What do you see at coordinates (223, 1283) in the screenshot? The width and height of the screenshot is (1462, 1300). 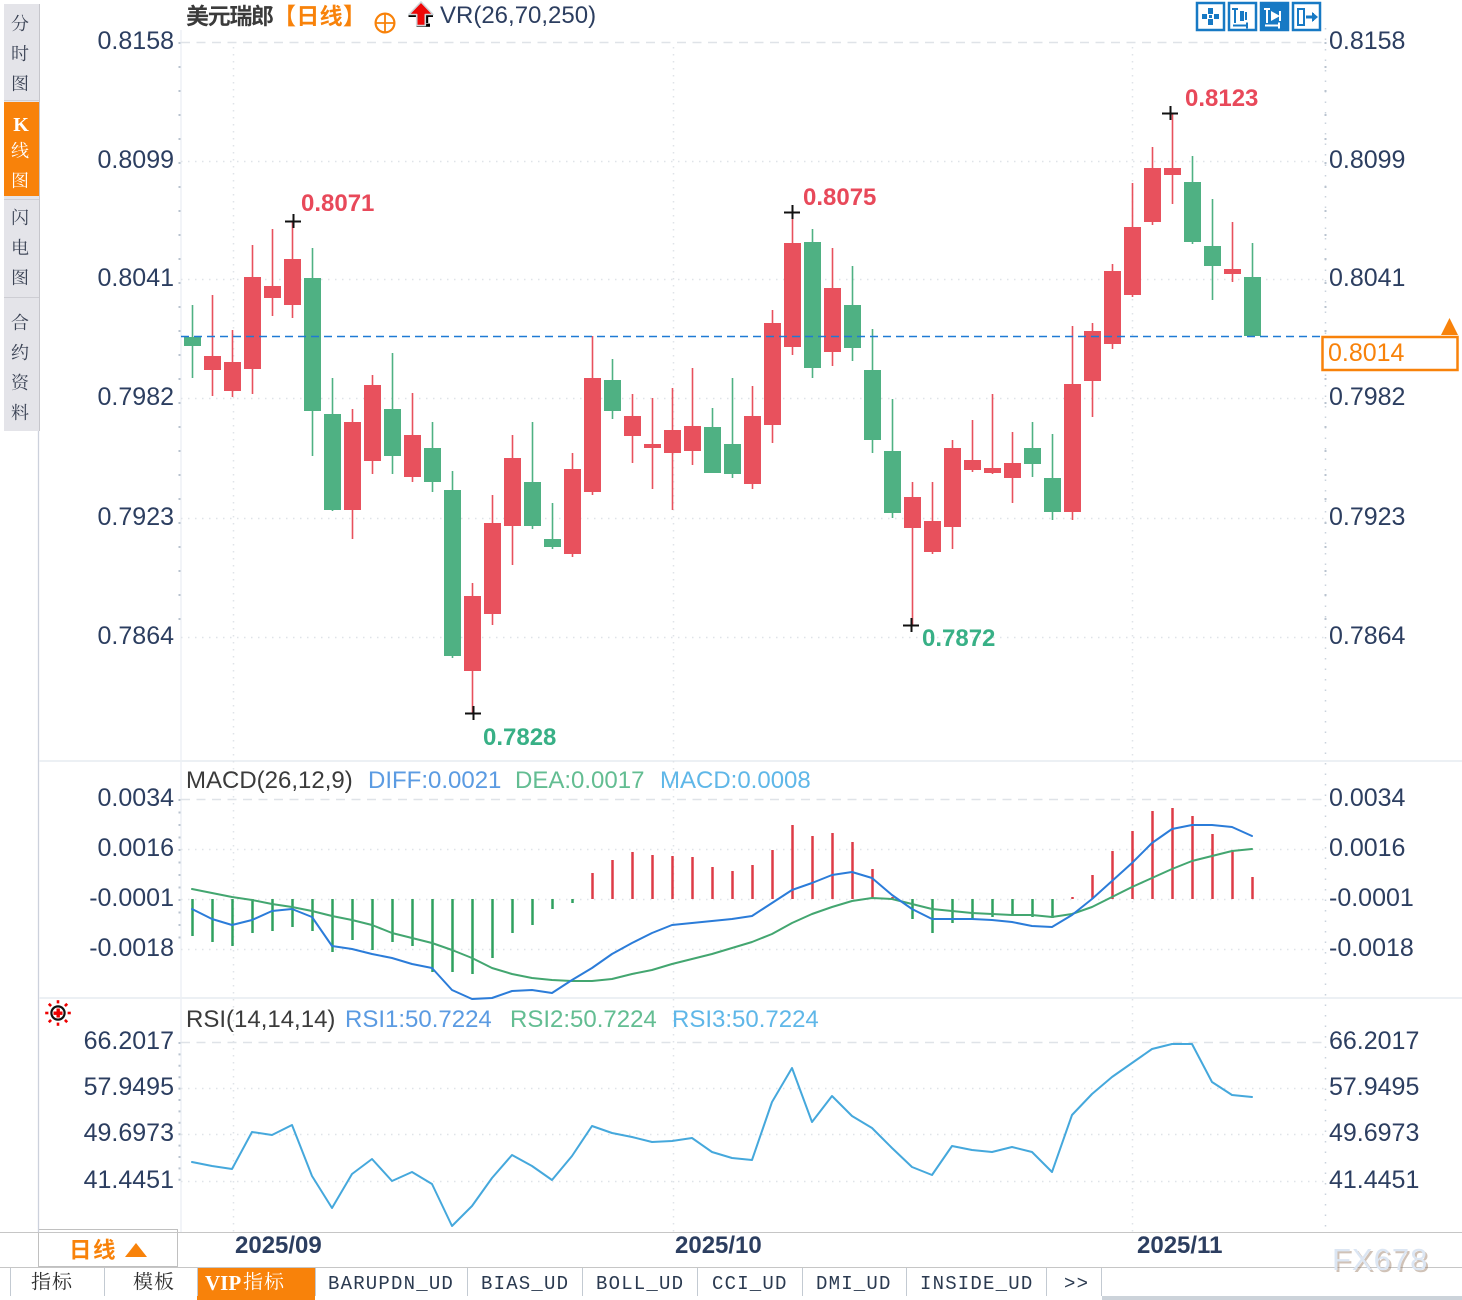 I see `svg-text: VIP` at bounding box center [223, 1283].